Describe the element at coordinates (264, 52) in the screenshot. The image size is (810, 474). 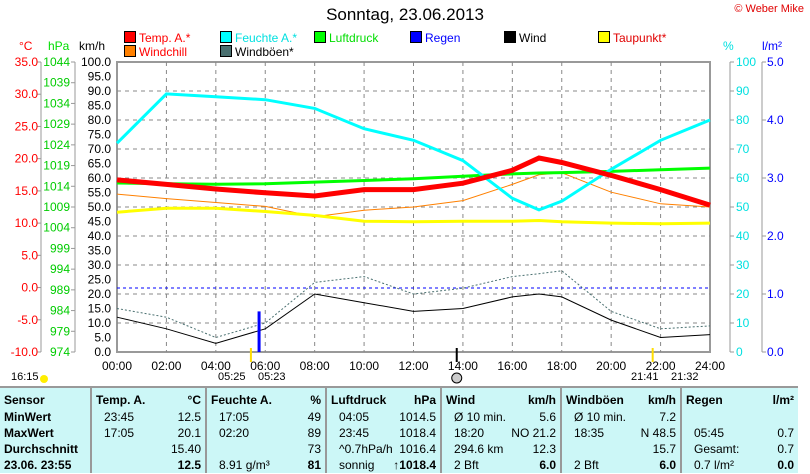
I see `legend-label: Windböen*` at that location.